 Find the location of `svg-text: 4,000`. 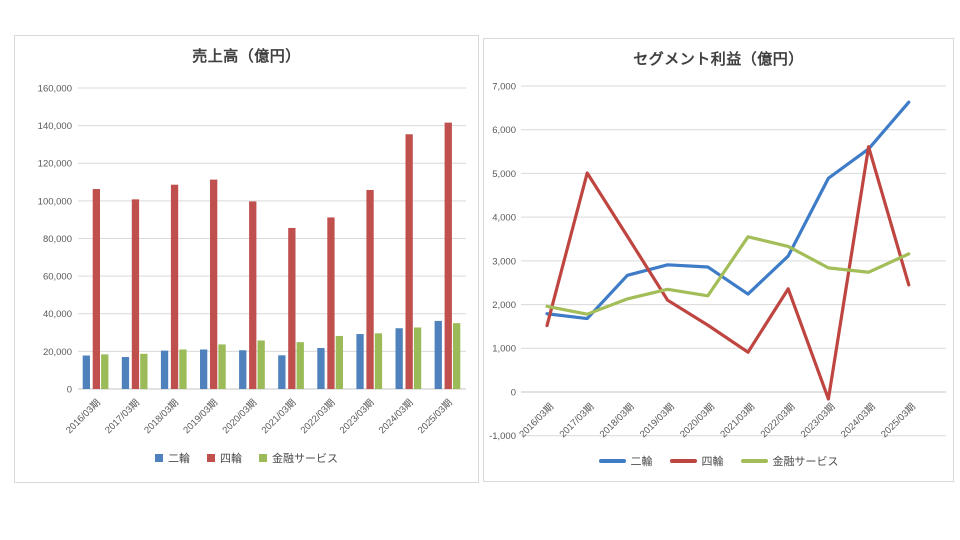

svg-text: 4,000 is located at coordinates (504, 218).